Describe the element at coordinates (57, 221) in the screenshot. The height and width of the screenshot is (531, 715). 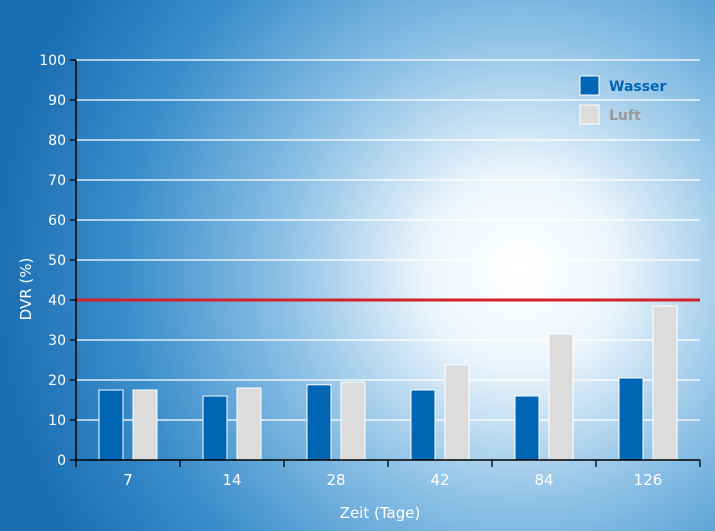
I see `y-tick-label: 60` at that location.